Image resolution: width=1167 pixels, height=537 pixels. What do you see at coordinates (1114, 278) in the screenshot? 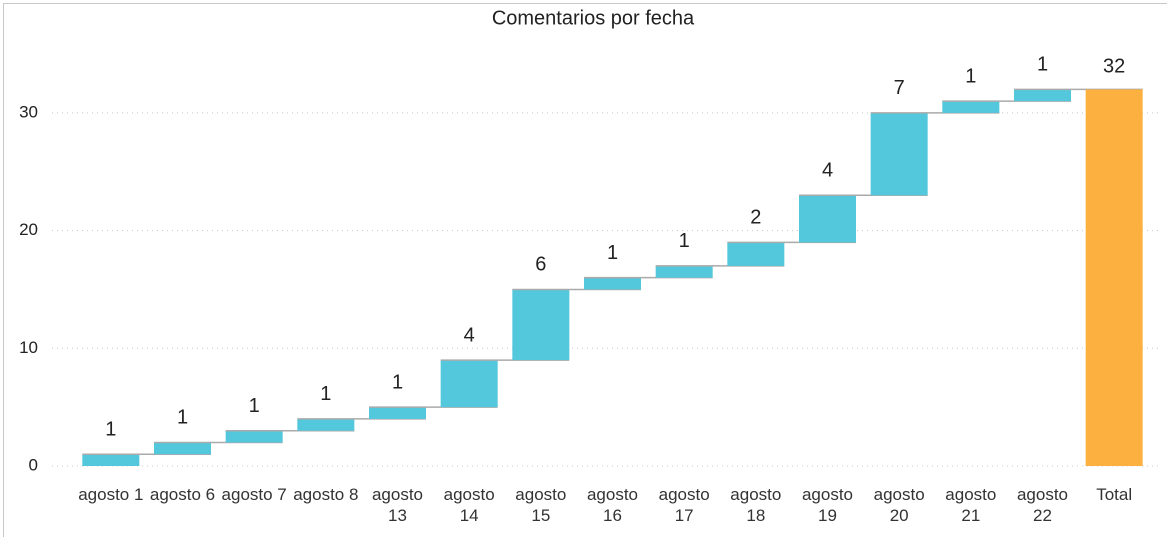
I see `total-bar` at bounding box center [1114, 278].